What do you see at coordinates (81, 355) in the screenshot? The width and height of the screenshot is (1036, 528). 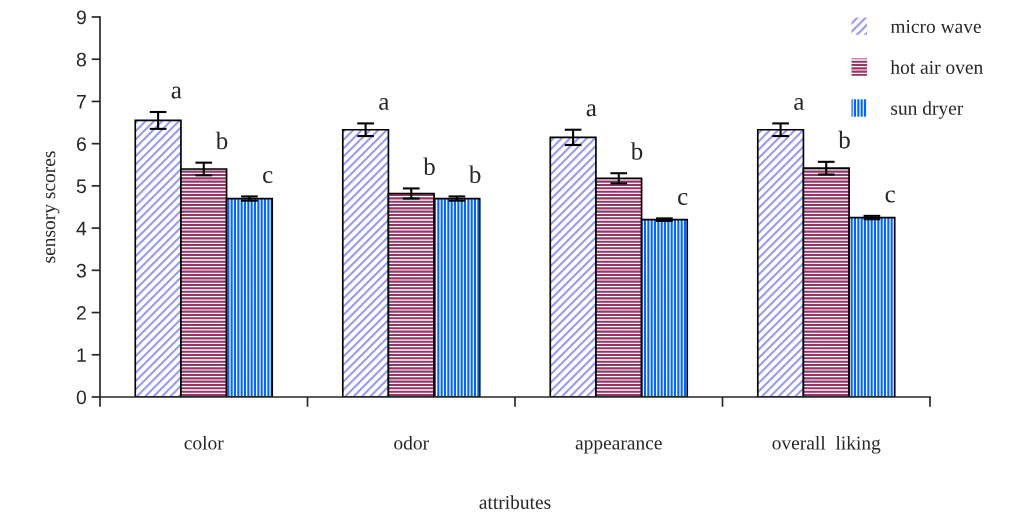 I see `y-tick-label: 1` at bounding box center [81, 355].